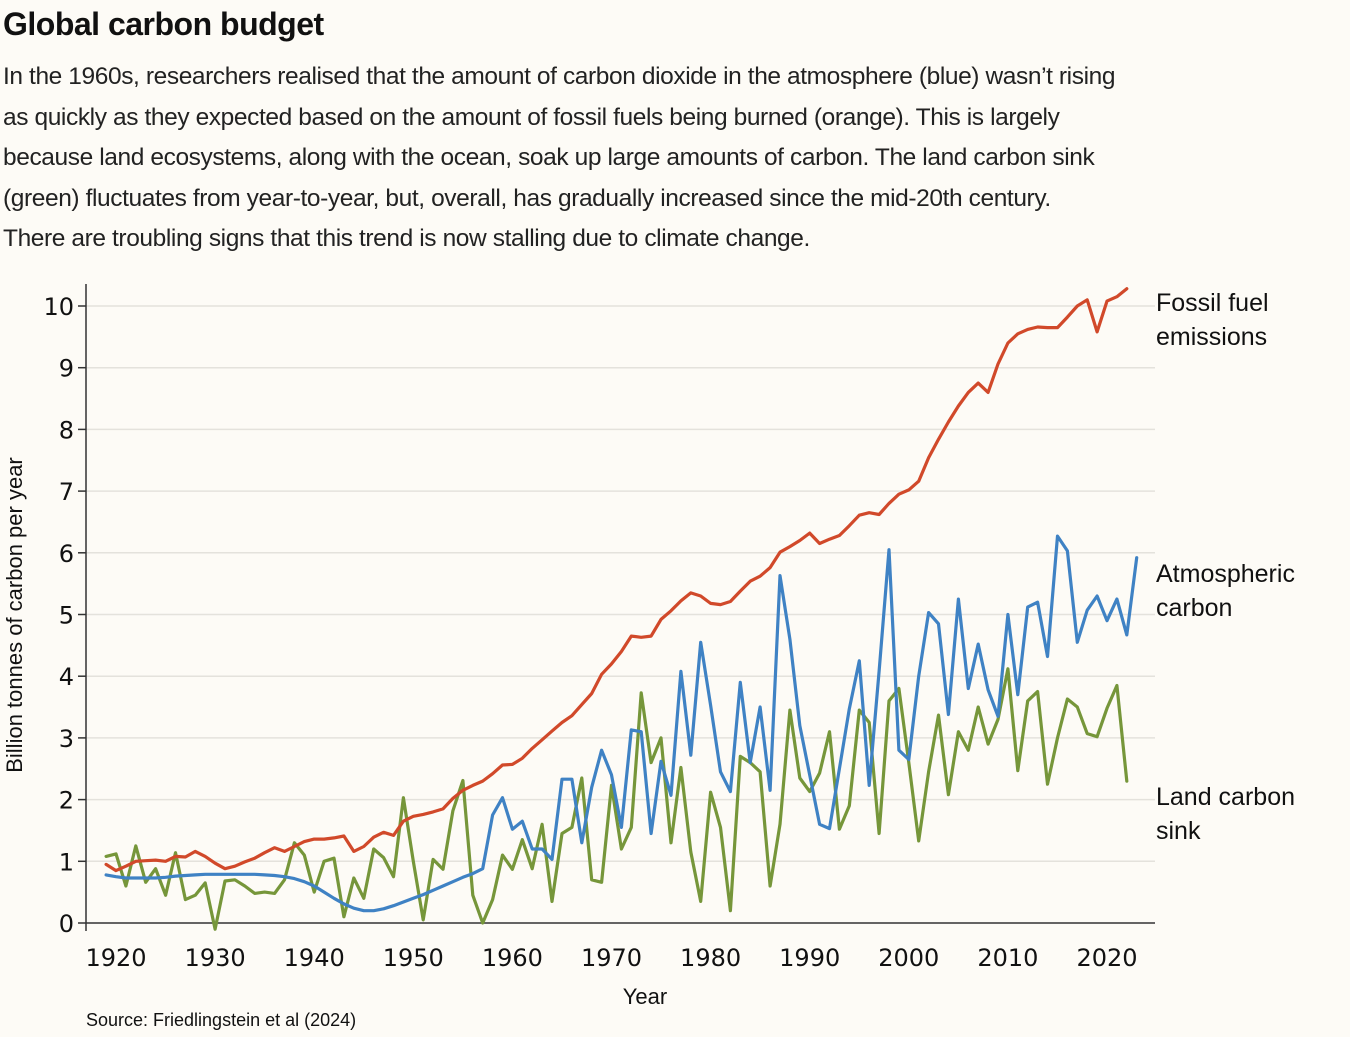 The image size is (1350, 1037). Describe the element at coordinates (58, 307) in the screenshot. I see `y-tick-label: 10` at that location.